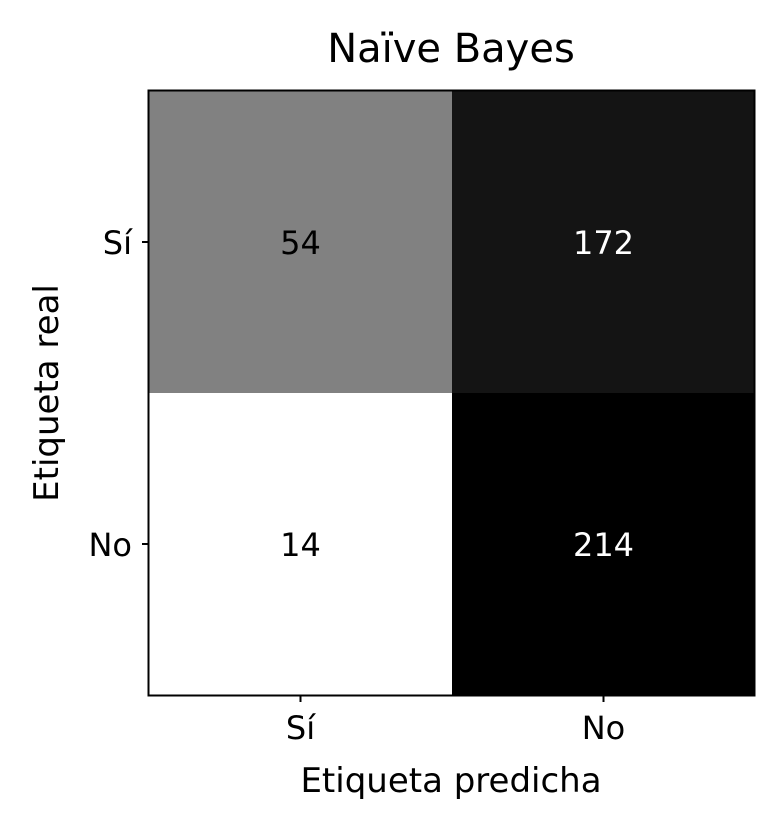  What do you see at coordinates (451, 49) in the screenshot?
I see `chart-title: Naïve Bayes` at bounding box center [451, 49].